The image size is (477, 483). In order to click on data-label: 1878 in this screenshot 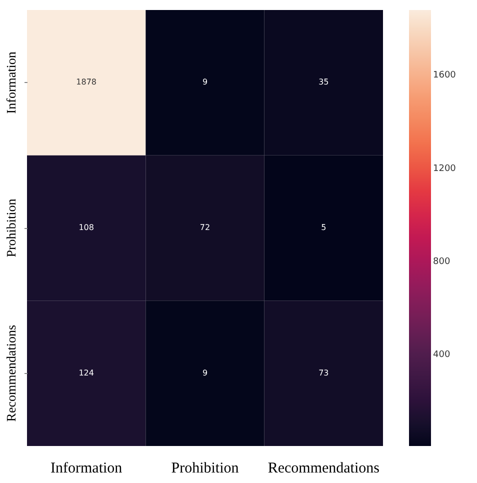, I will do `click(86, 82)`.